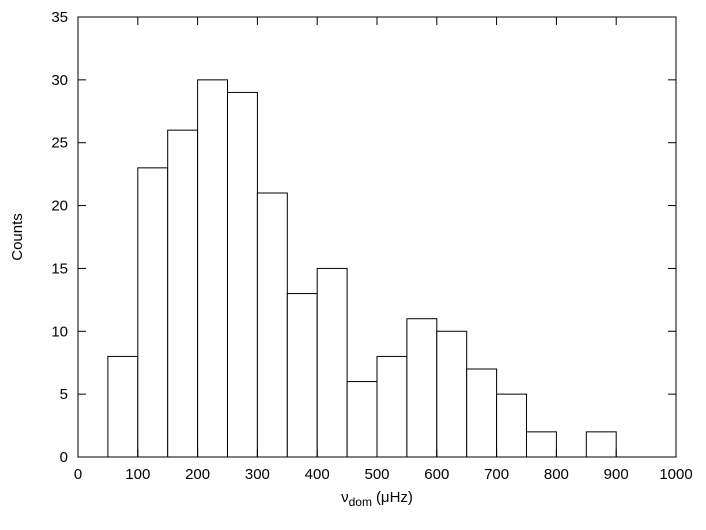  I want to click on y-axis-label: Counts, so click(17, 237).